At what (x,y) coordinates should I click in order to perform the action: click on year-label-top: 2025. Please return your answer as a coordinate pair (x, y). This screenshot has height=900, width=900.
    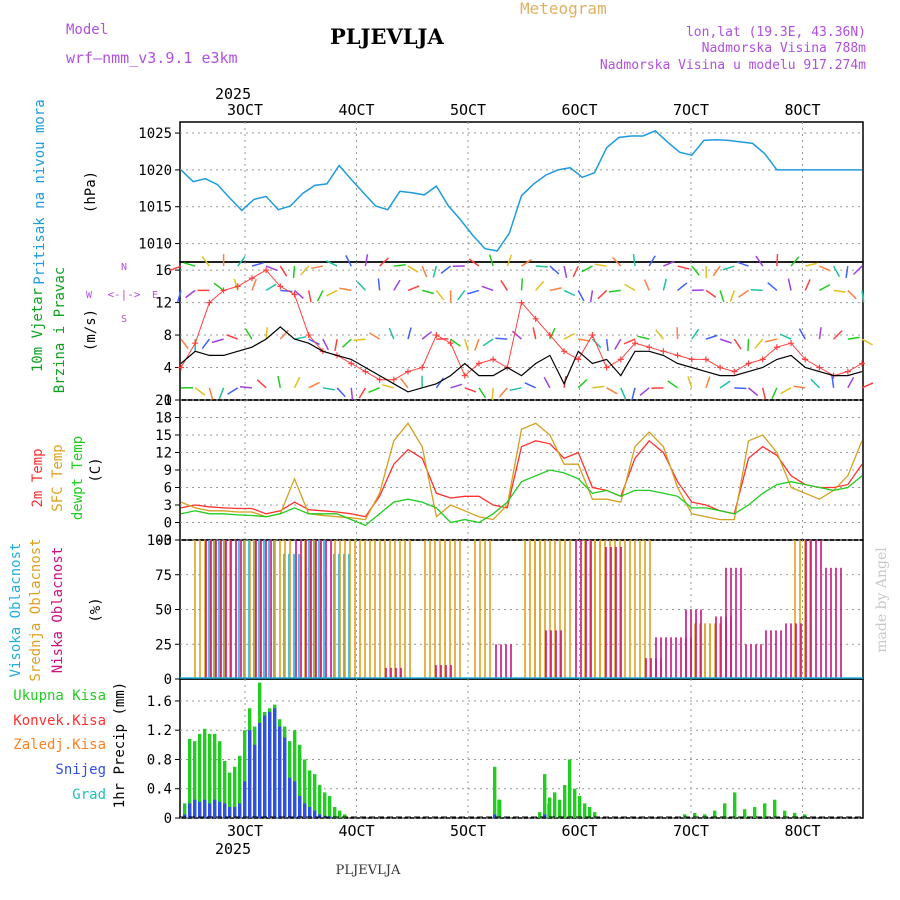
    Looking at the image, I should click on (233, 94).